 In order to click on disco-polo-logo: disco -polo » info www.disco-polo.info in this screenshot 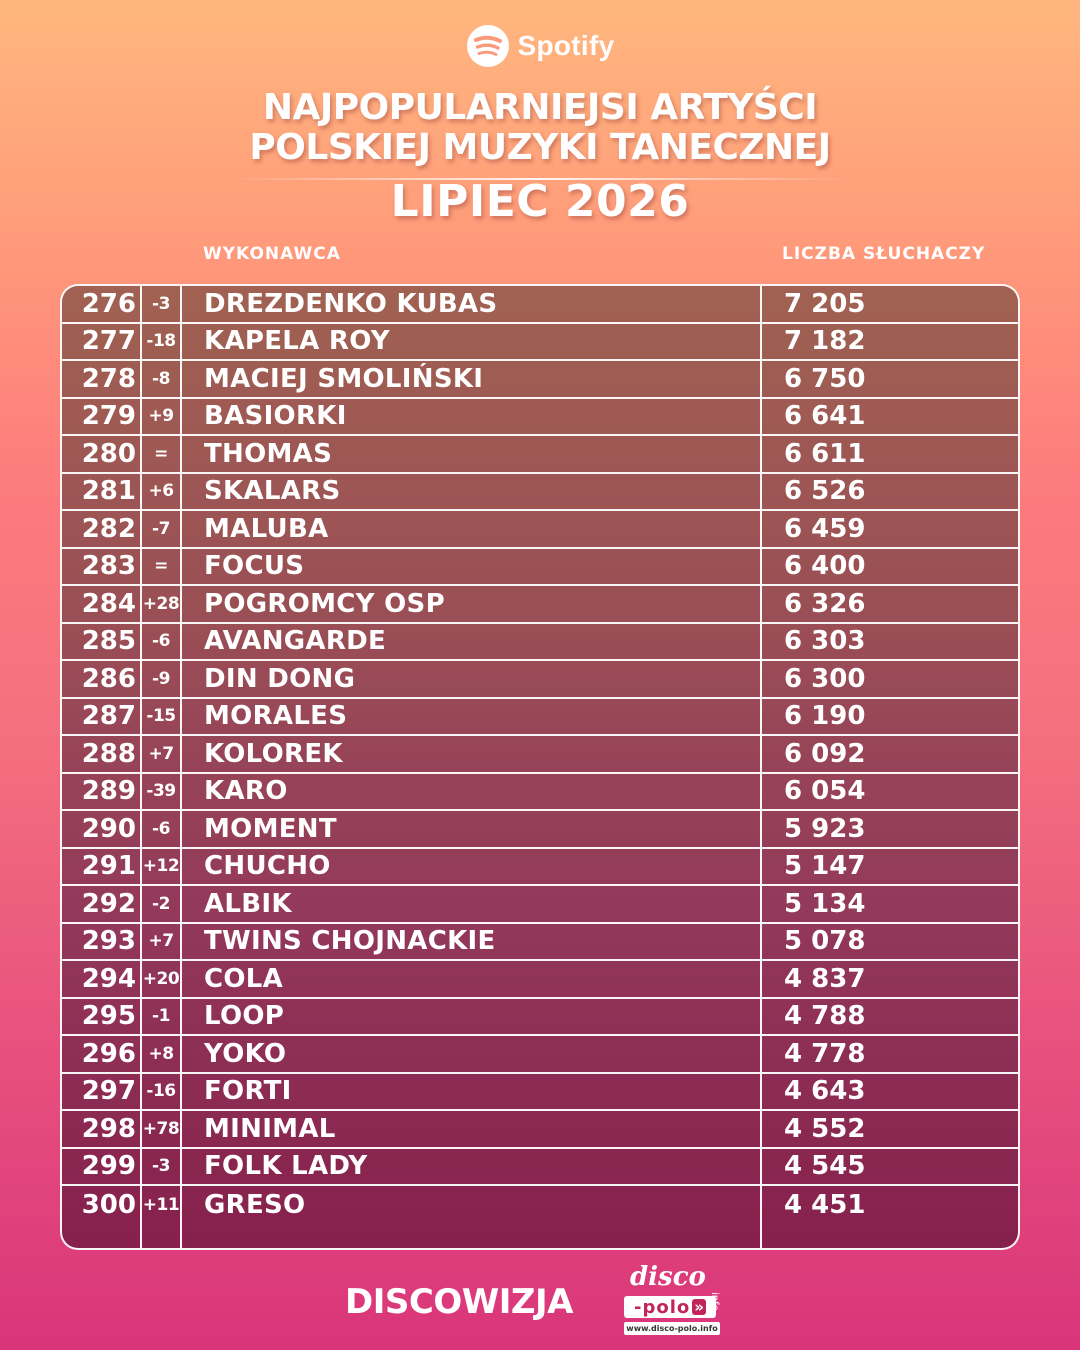, I will do `click(684, 1300)`.